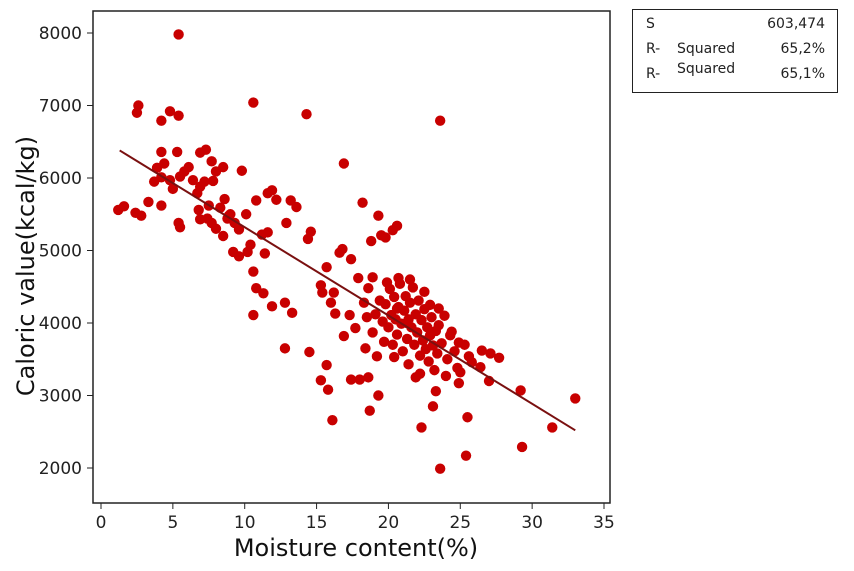  I want to click on stat-value: 65,1%, so click(802, 74).